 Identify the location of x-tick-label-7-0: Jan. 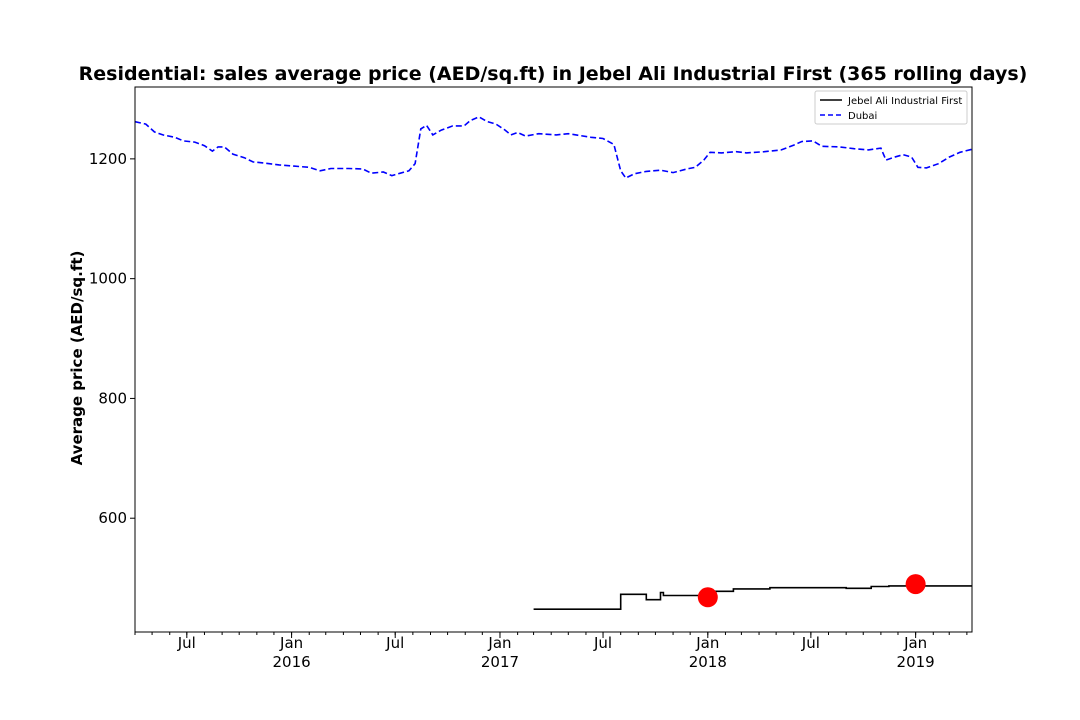
(915, 643).